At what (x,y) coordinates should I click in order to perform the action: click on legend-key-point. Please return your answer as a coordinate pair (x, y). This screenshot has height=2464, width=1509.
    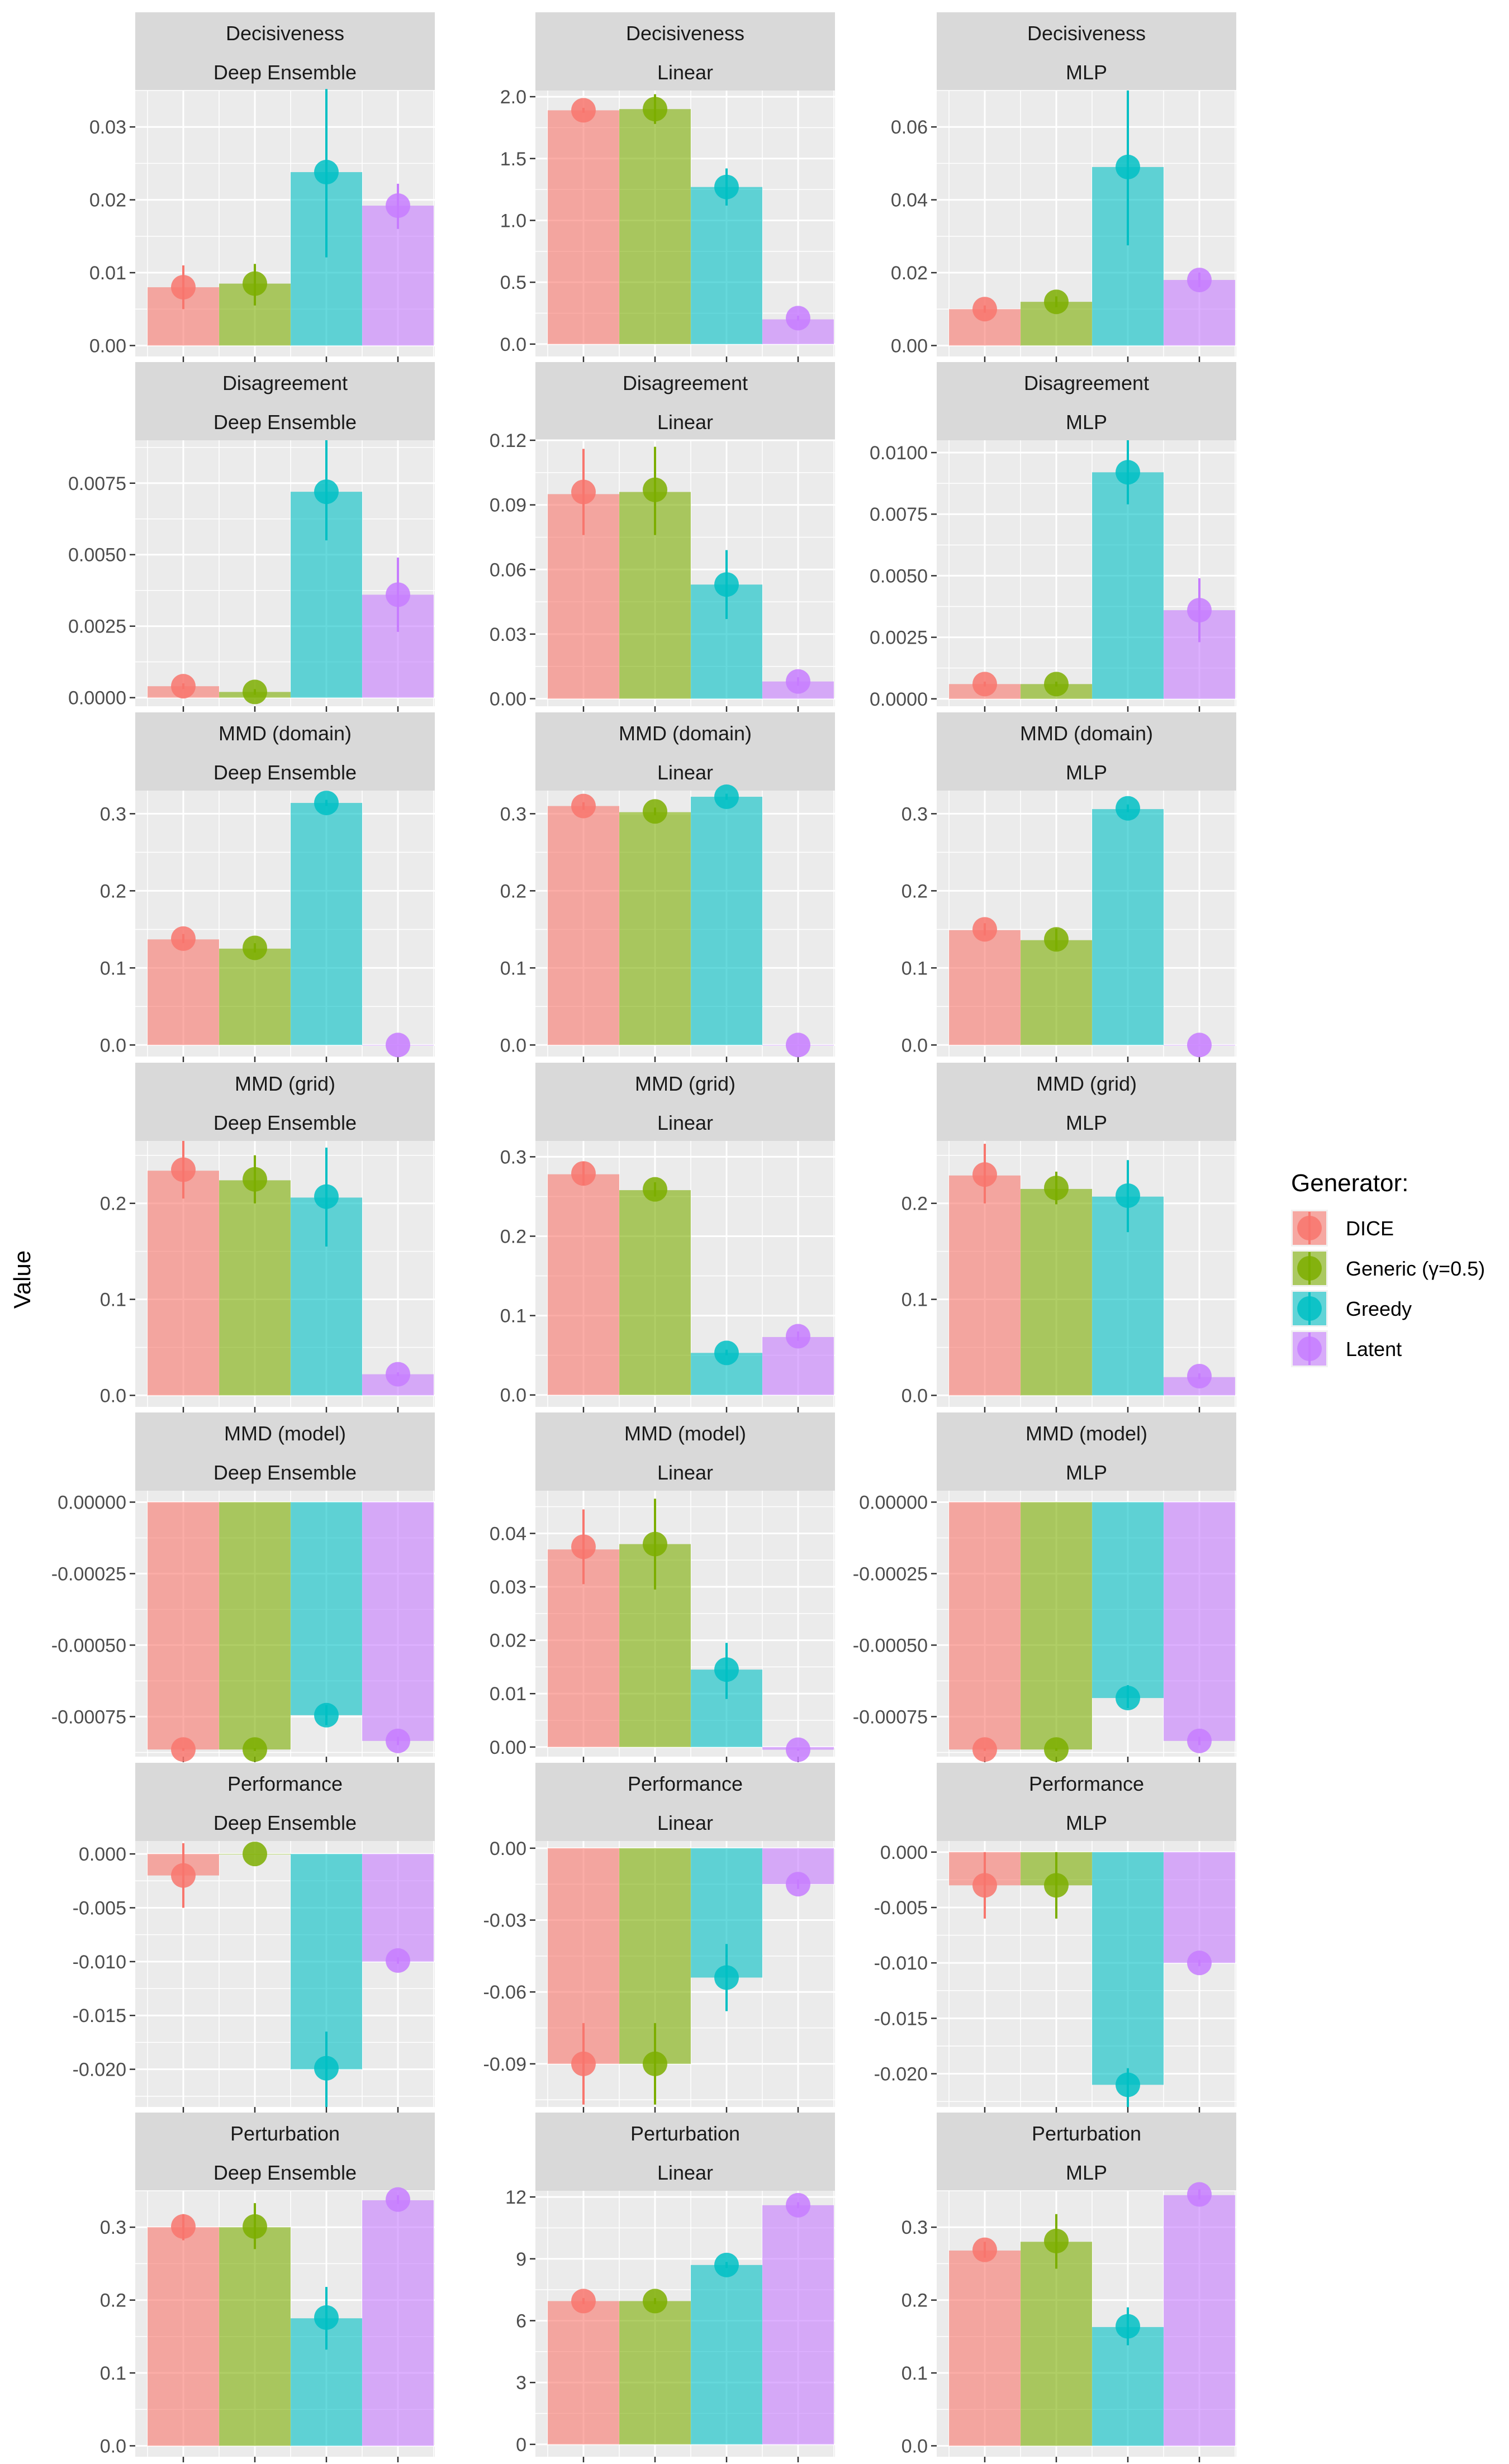
    Looking at the image, I should click on (1309, 1268).